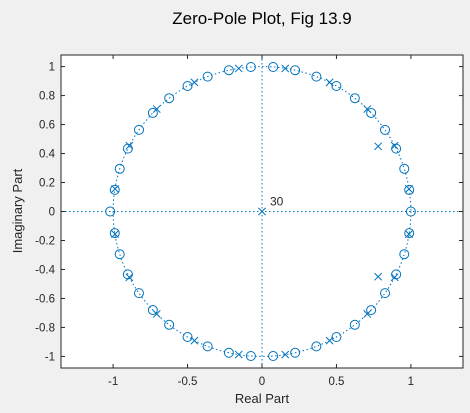 The width and height of the screenshot is (470, 413). Describe the element at coordinates (52, 213) in the screenshot. I see `y-tick-label: 0` at that location.